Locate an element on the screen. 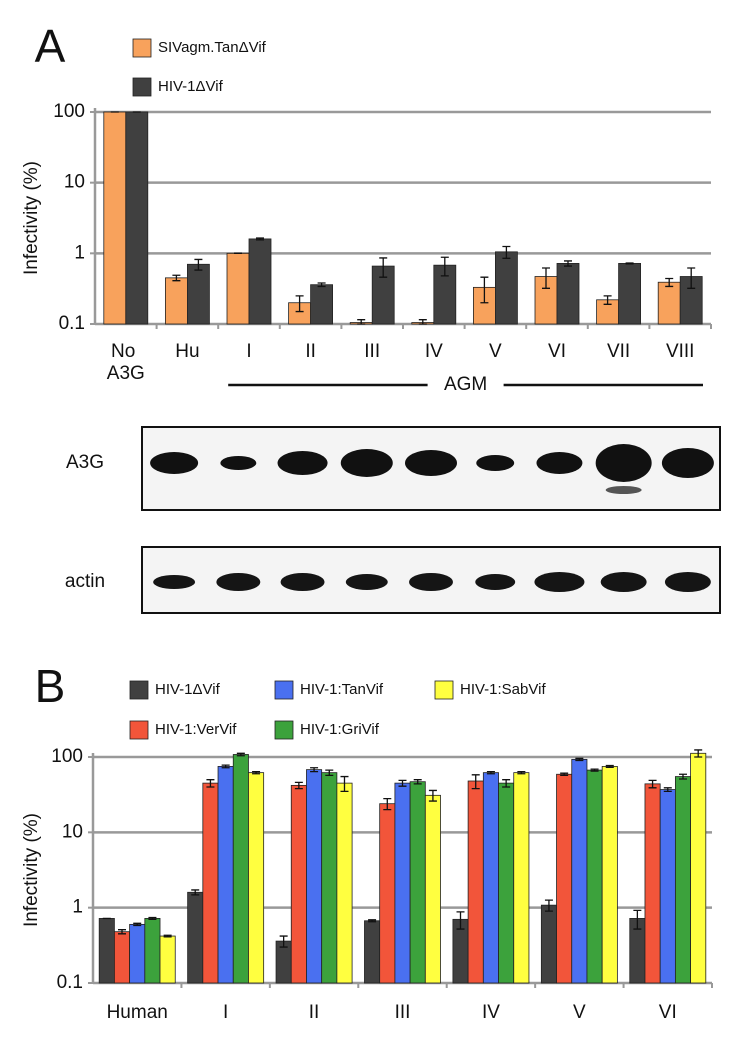 This screenshot has height=1049, width=734. x-tick-label: Hu is located at coordinates (187, 351).